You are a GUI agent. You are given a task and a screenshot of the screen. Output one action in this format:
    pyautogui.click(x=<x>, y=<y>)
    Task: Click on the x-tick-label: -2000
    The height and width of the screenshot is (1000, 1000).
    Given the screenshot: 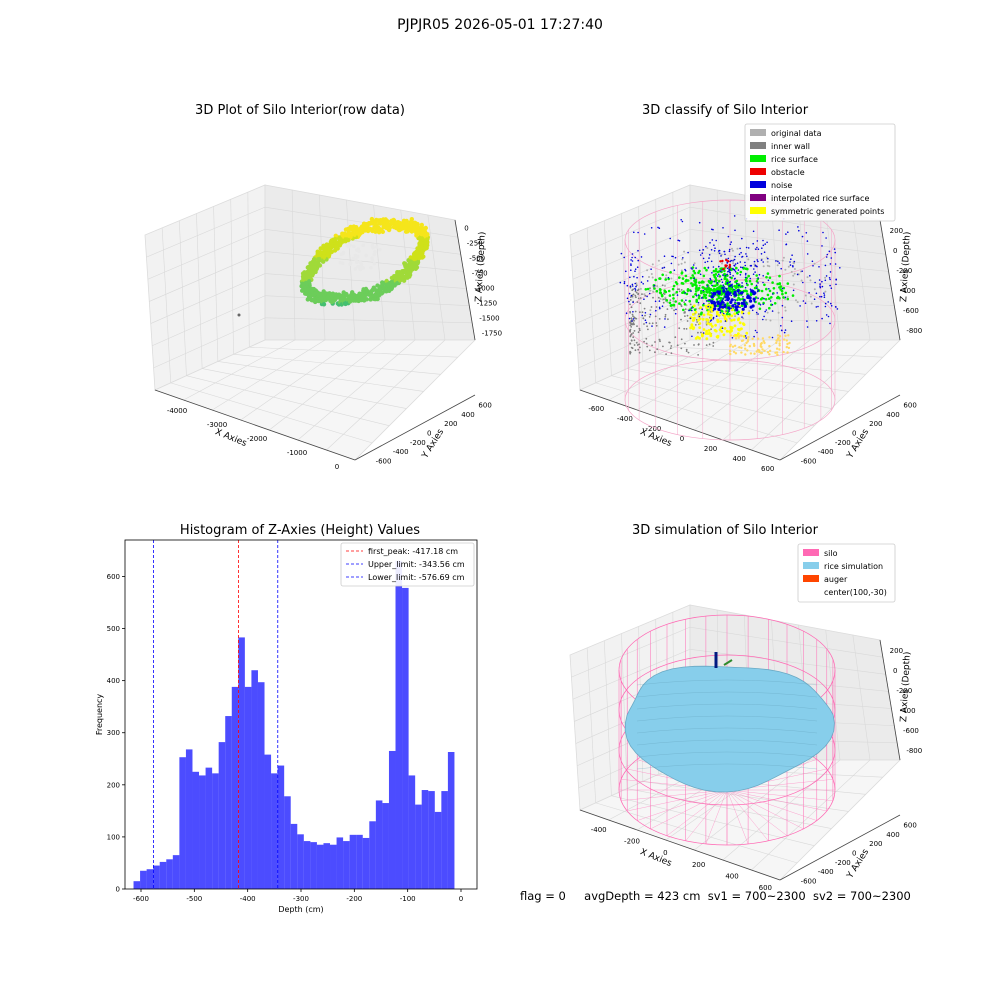 What is the action you would take?
    pyautogui.click(x=257, y=439)
    